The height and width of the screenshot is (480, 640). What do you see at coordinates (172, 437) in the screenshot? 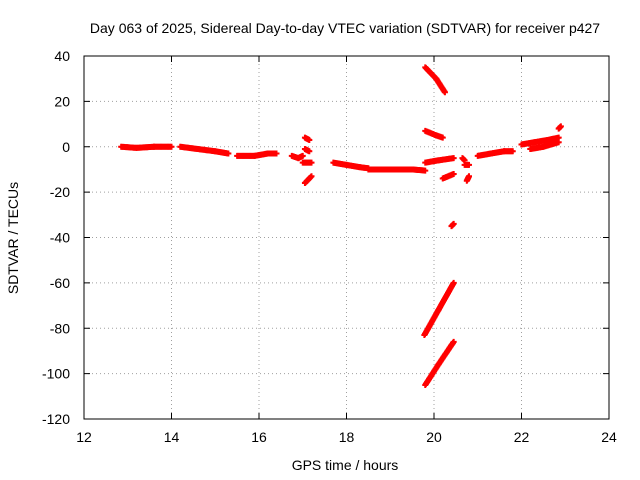
I see `x-tick-label: 14` at bounding box center [172, 437].